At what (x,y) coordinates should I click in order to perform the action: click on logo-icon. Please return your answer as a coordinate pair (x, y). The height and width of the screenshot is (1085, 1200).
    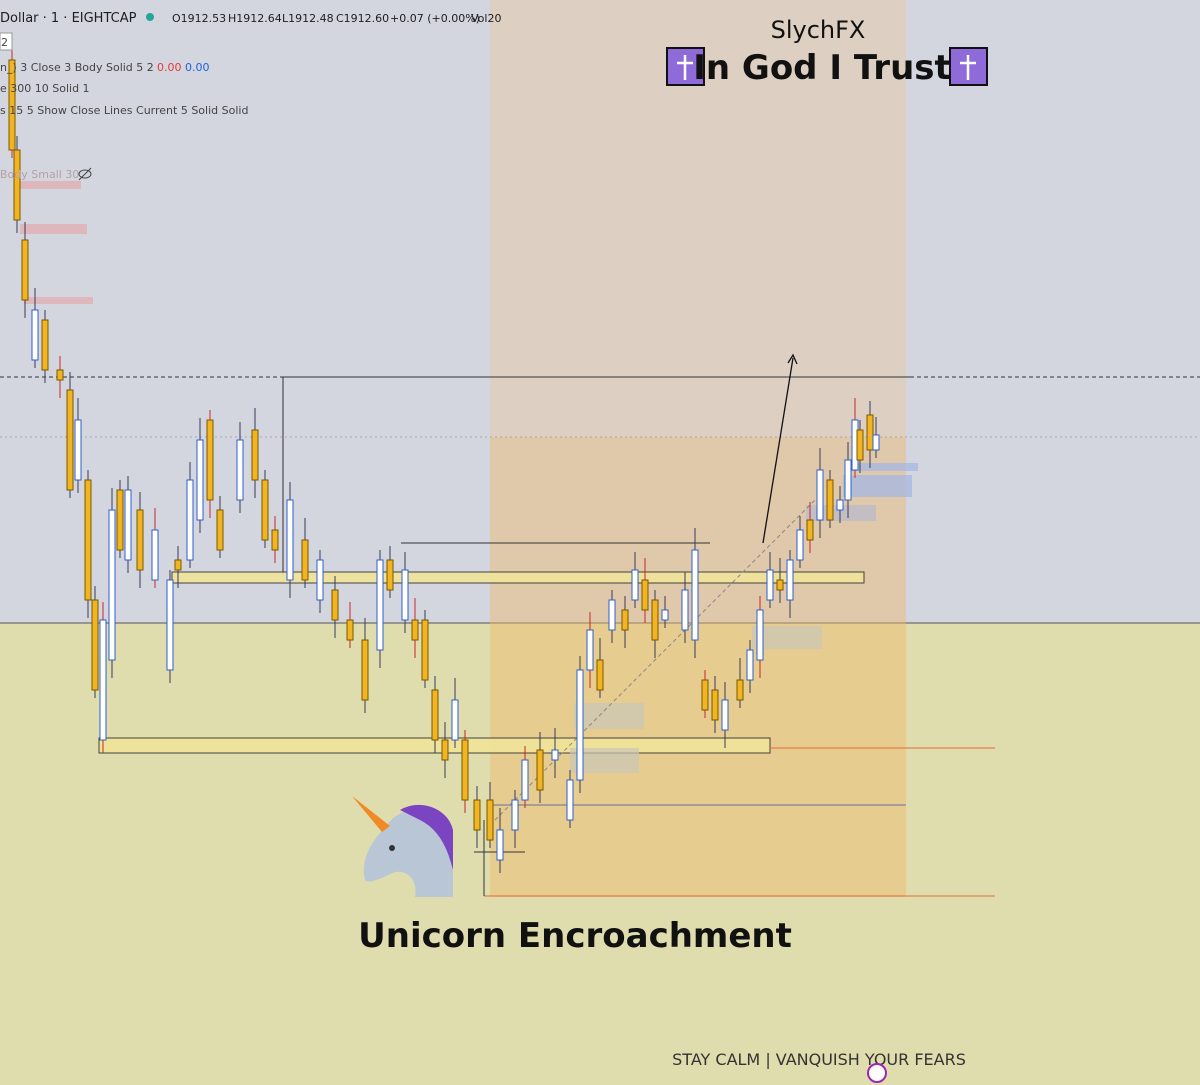
    Looking at the image, I should click on (877, 1073).